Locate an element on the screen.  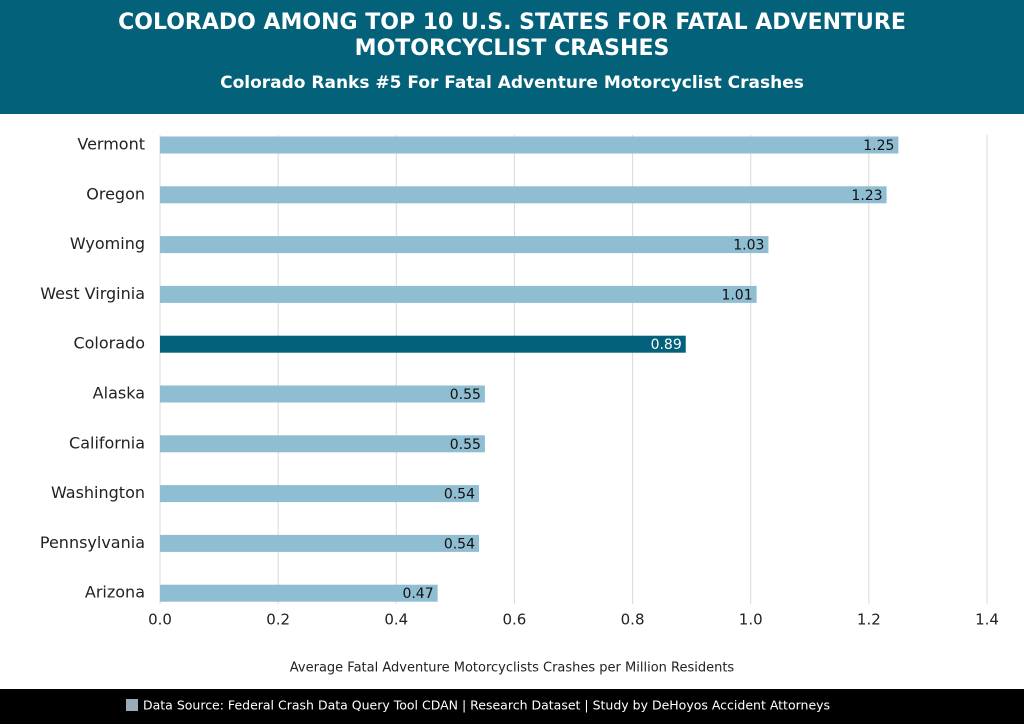
y-tick-label: Wyoming is located at coordinates (107, 243).